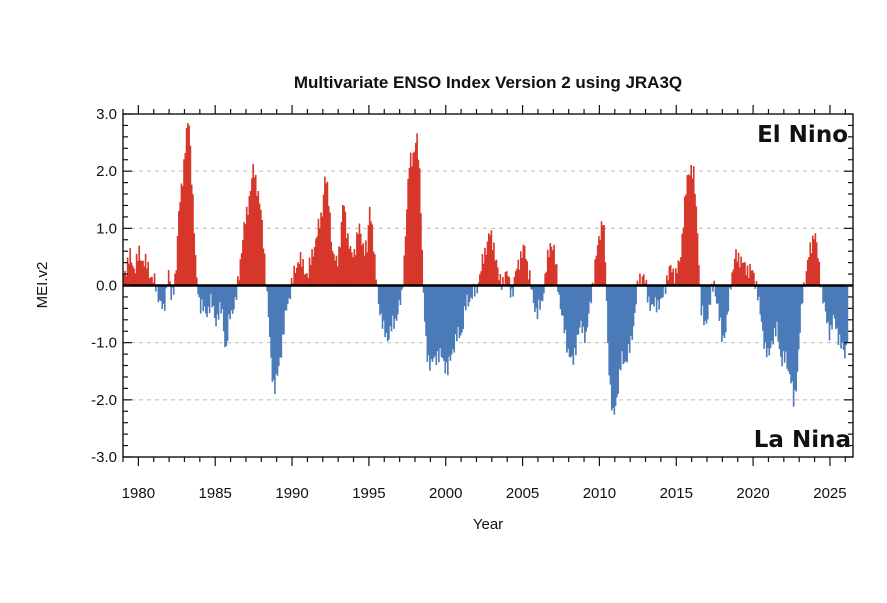 The width and height of the screenshot is (887, 603). Describe the element at coordinates (368, 493) in the screenshot. I see `x-tick-label: 1995` at that location.